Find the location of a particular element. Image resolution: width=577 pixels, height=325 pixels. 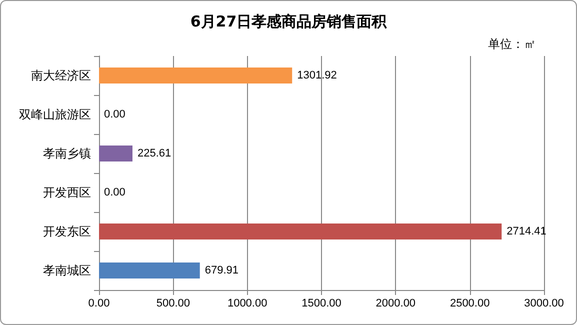

x-tick-label: 1000.00 is located at coordinates (247, 304).